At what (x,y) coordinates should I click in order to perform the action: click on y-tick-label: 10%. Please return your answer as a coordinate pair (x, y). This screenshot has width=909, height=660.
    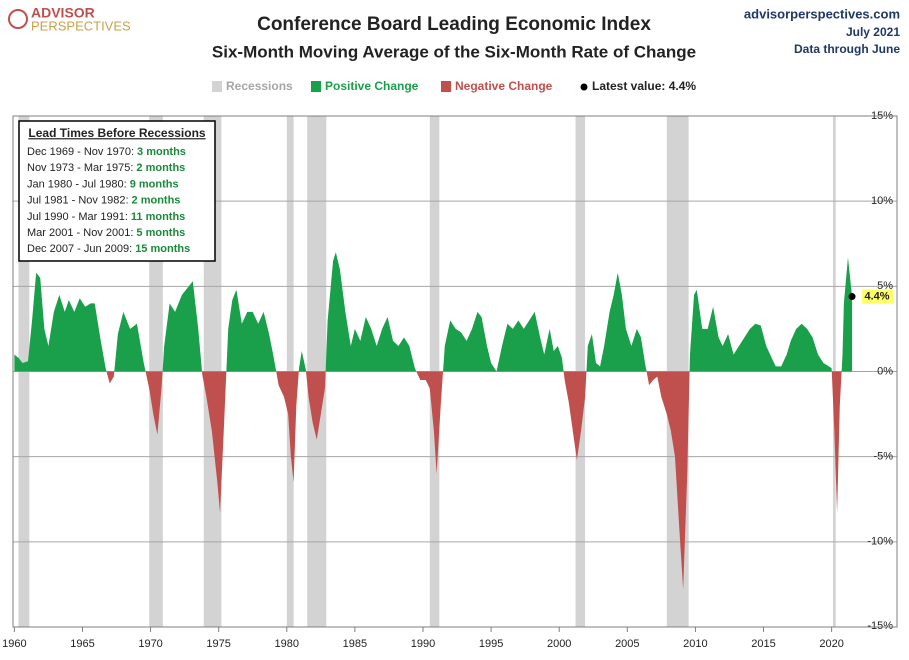
    Looking at the image, I should click on (882, 201).